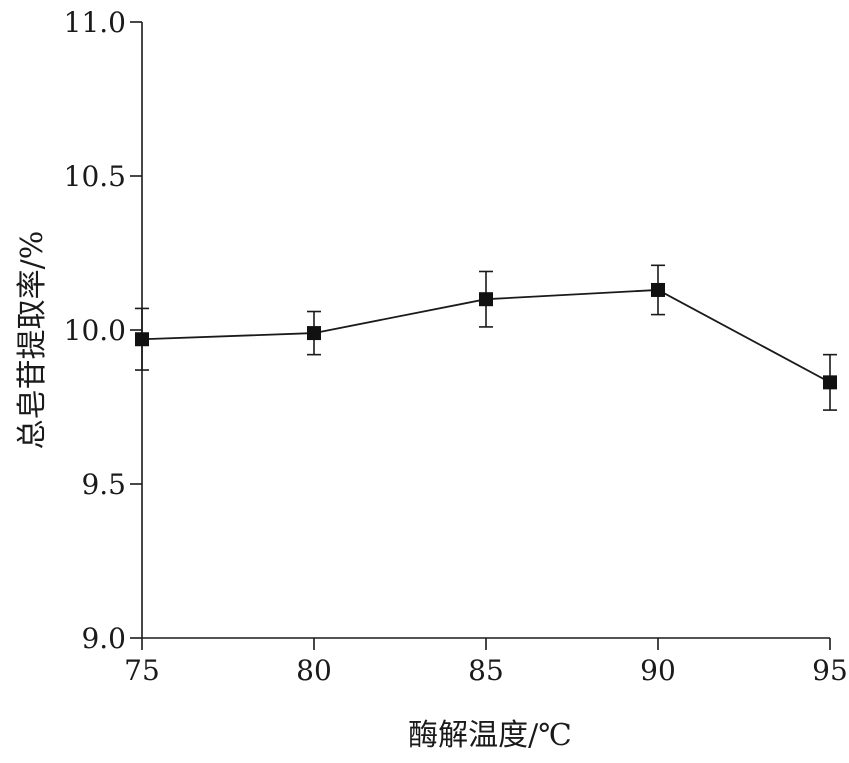 This screenshot has width=849, height=763. Describe the element at coordinates (95, 22) in the screenshot. I see `y-tick-label: 11.0` at that location.